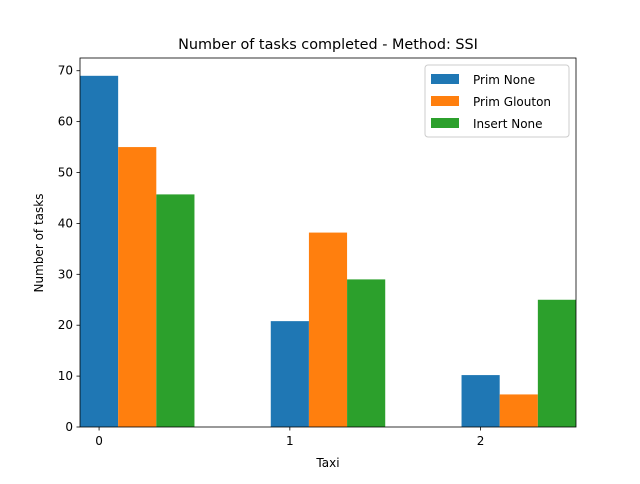  What do you see at coordinates (328, 45) in the screenshot?
I see `chart-title: Number of tasks completed - Method: SSI` at bounding box center [328, 45].